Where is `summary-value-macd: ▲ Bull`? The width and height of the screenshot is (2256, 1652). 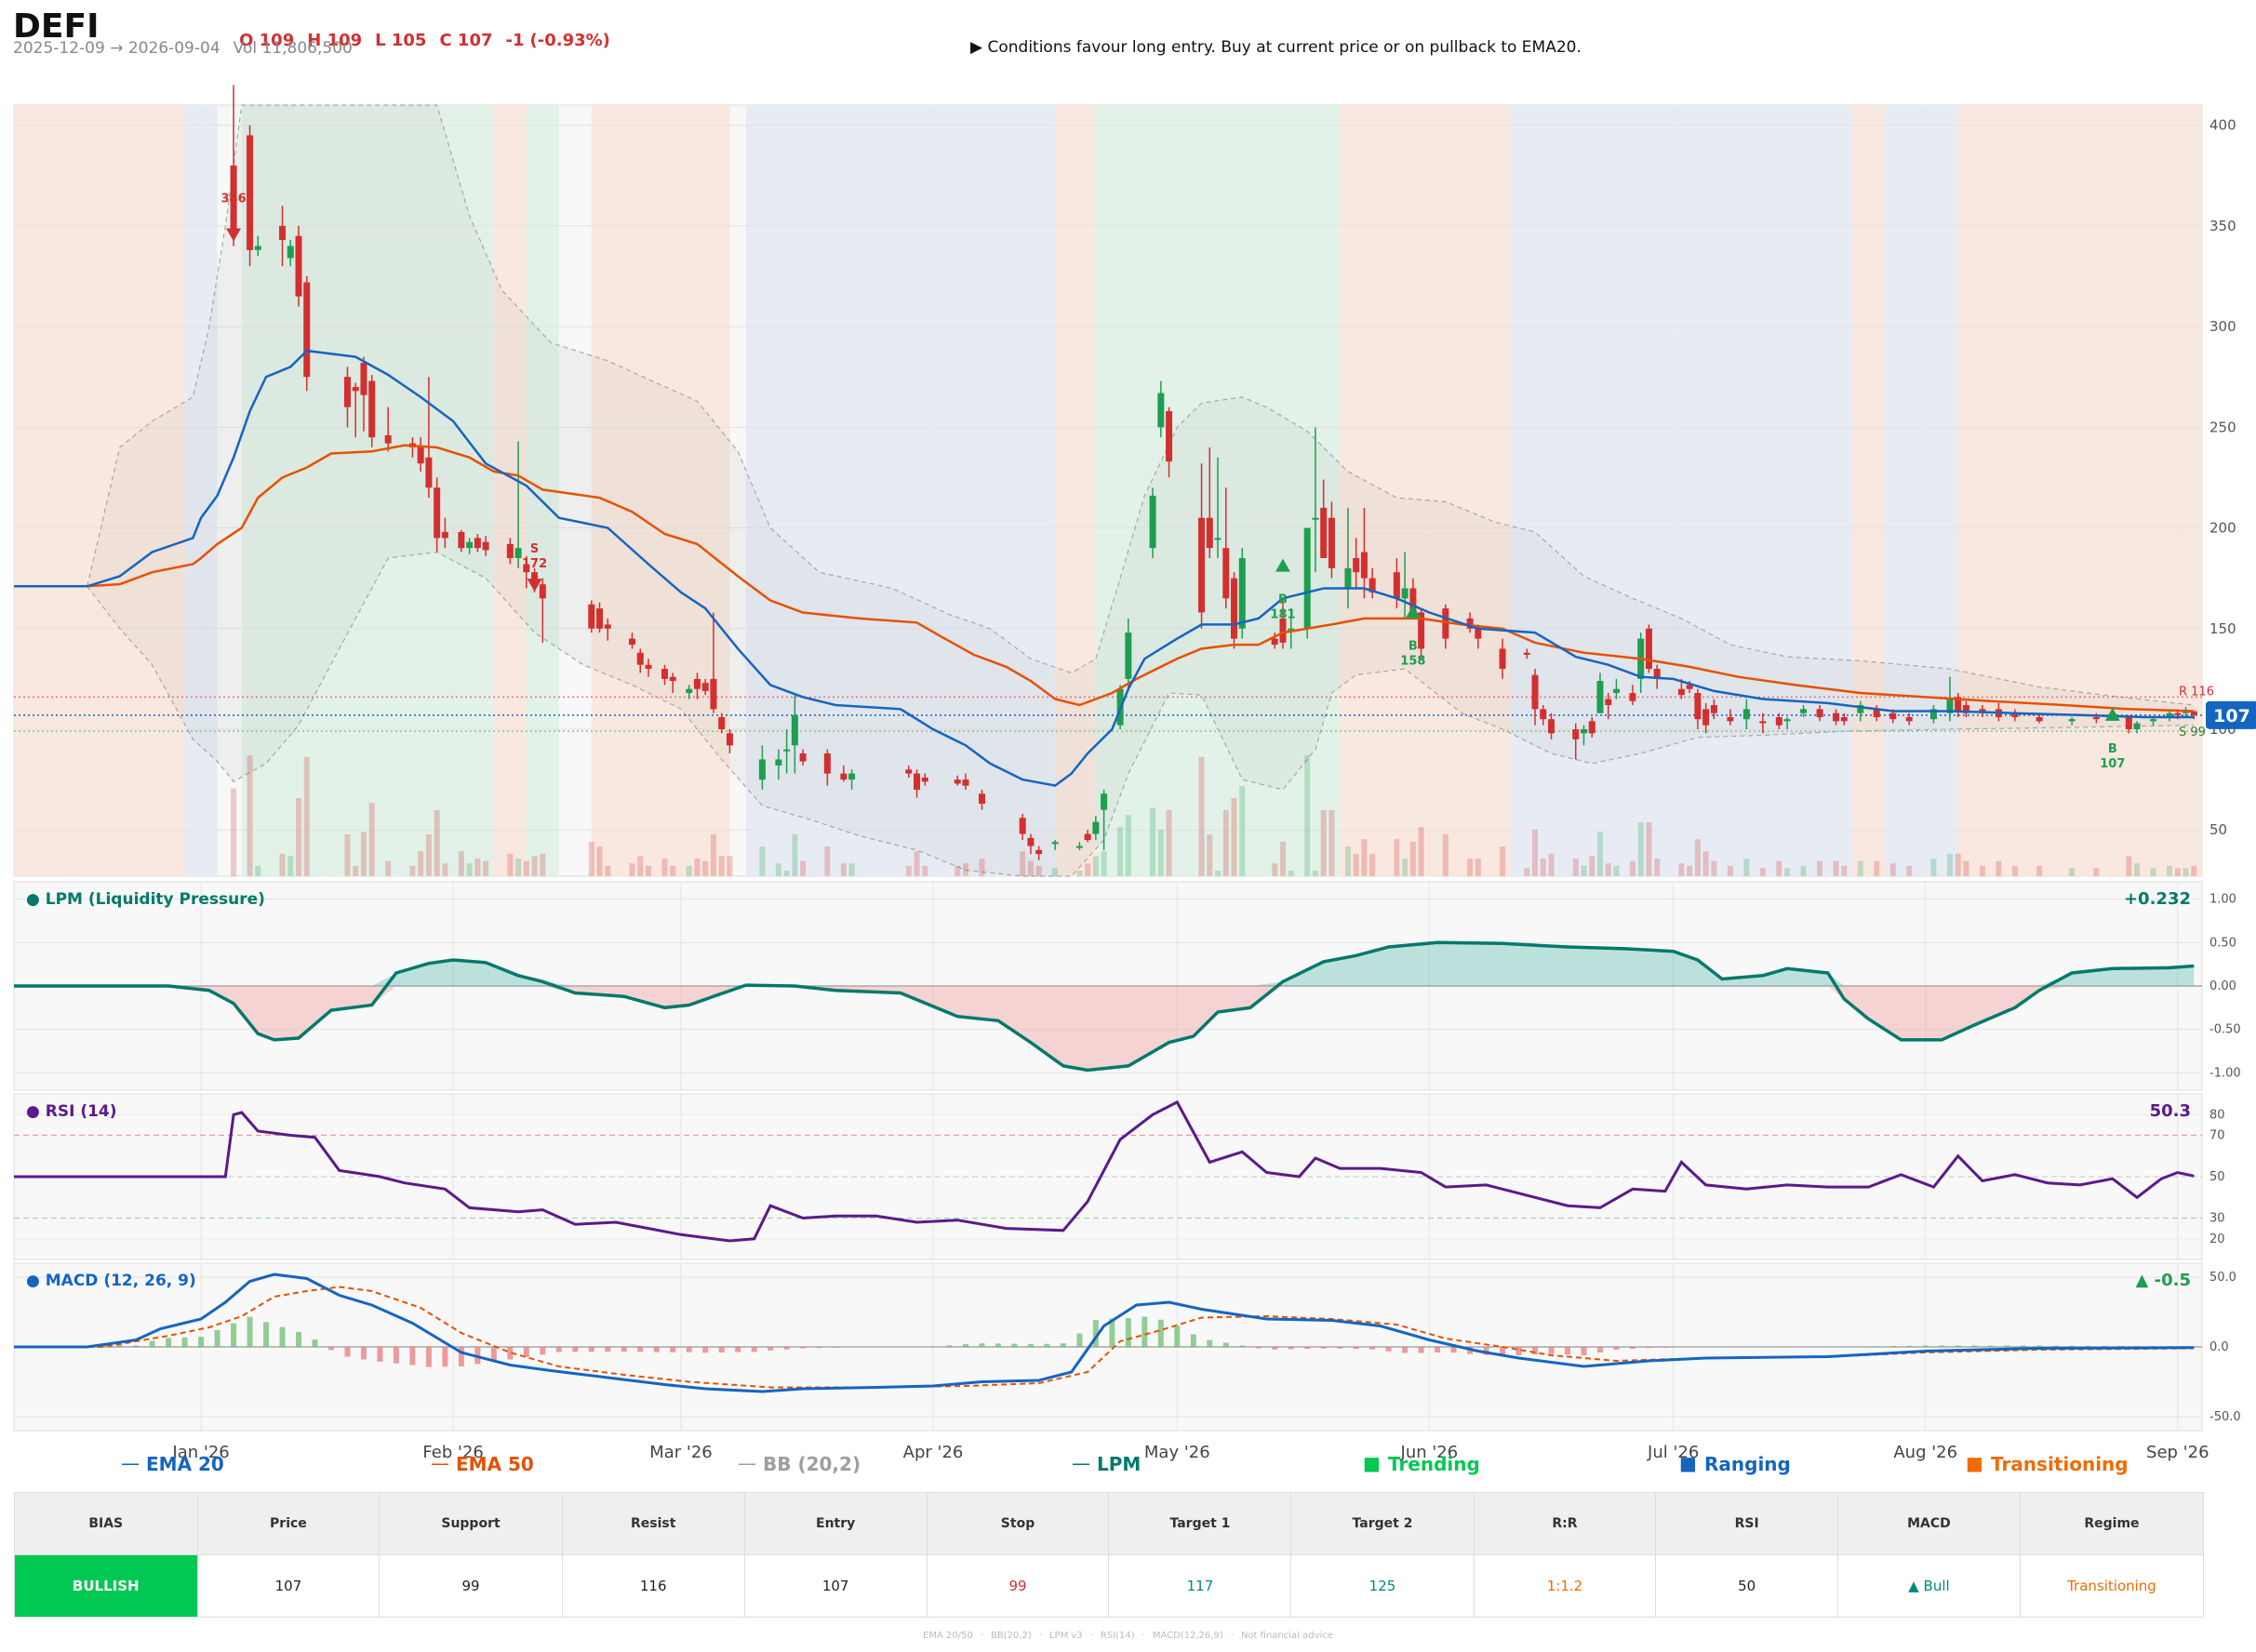 summary-value-macd: ▲ Bull is located at coordinates (1929, 1586).